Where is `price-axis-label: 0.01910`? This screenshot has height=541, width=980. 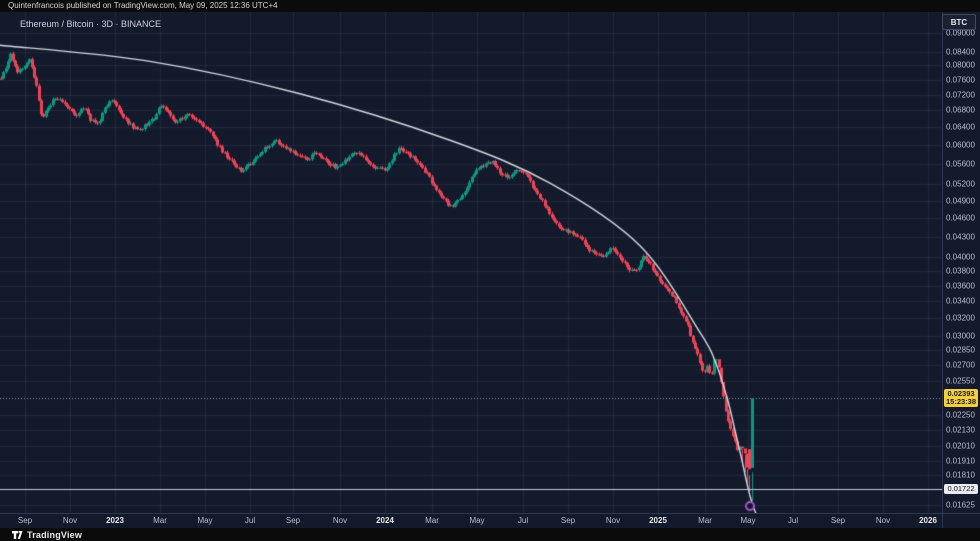 price-axis-label: 0.01910 is located at coordinates (960, 460).